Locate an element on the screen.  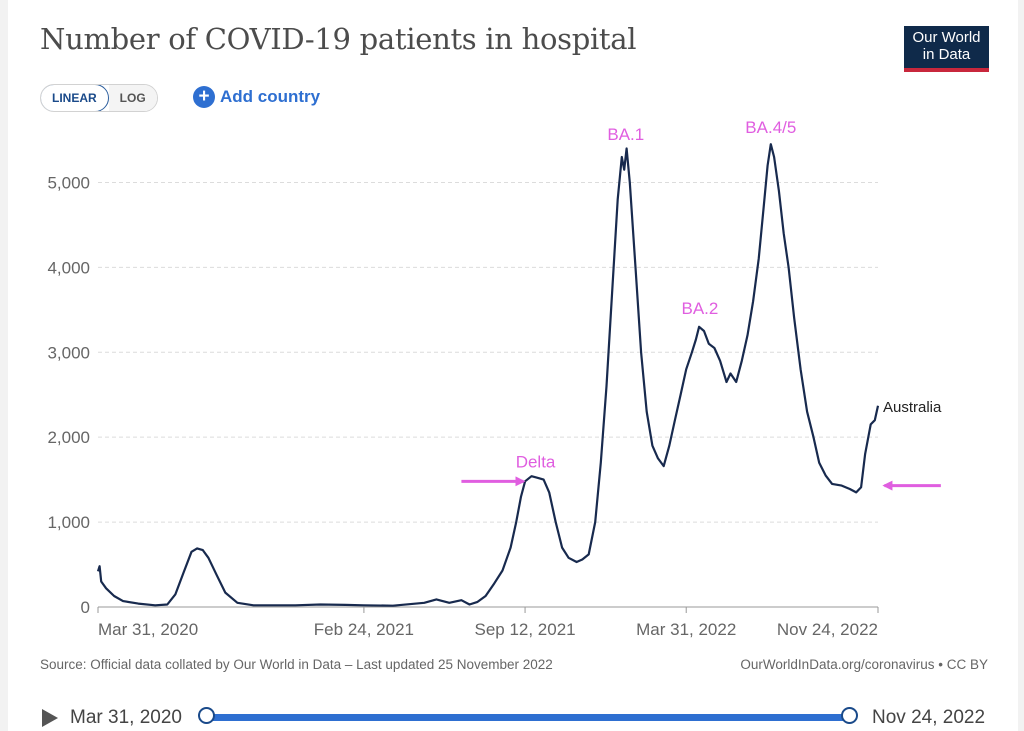
owid-logo: Our World in Data is located at coordinates (946, 49).